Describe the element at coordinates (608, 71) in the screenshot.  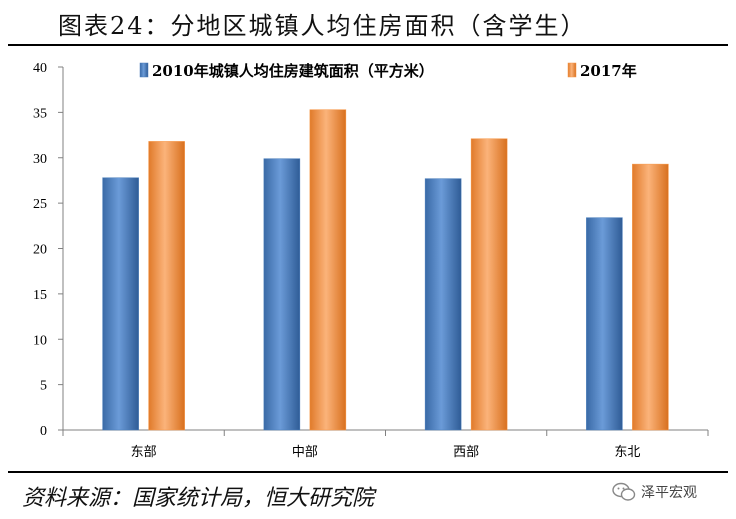
I see `legend-label-1: 2017年` at that location.